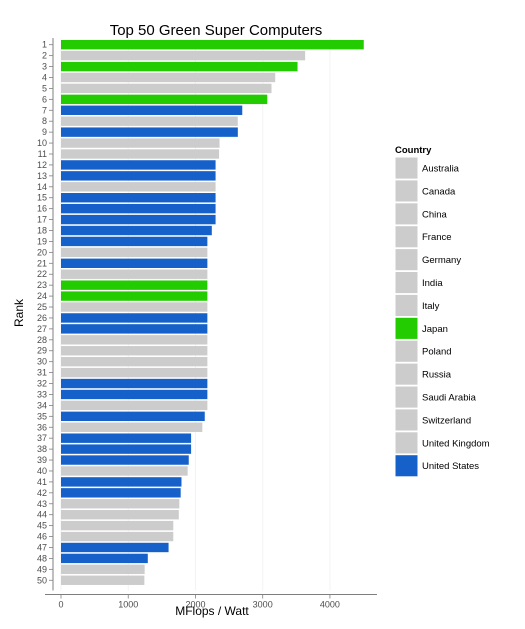 This screenshot has width=525, height=629. Describe the element at coordinates (42, 329) in the screenshot. I see `y-tick-label: 27` at that location.